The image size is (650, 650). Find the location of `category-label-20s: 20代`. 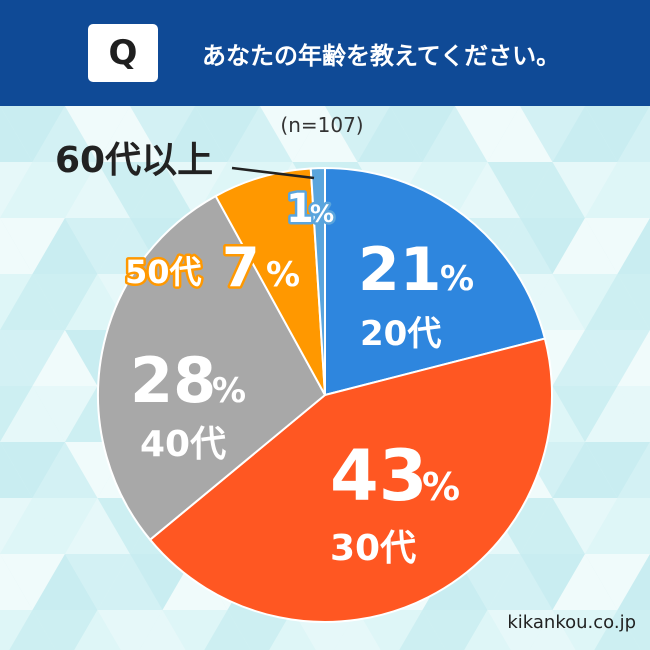

category-label-20s: 20代 is located at coordinates (400, 334).